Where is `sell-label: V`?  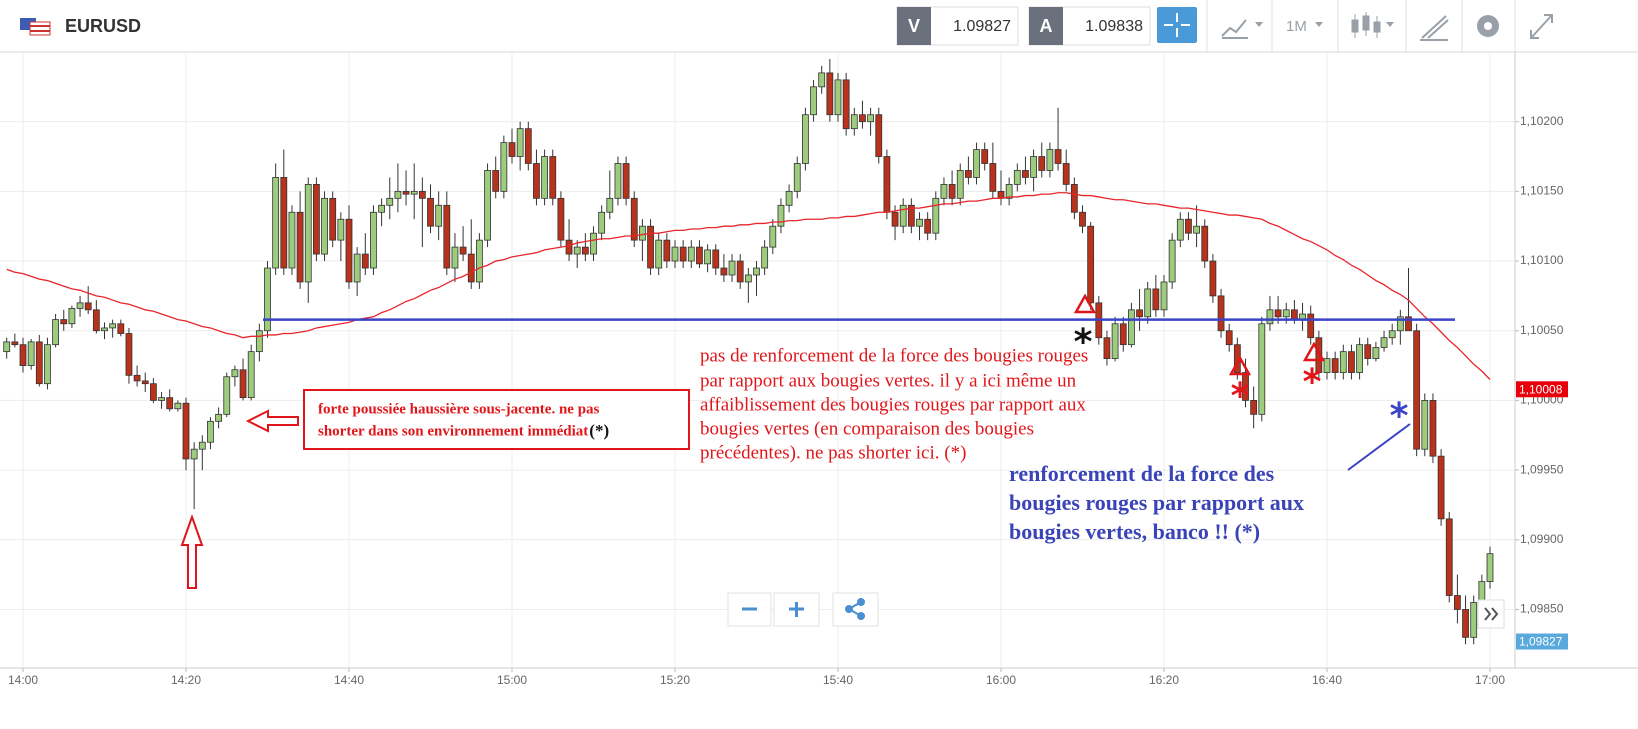
sell-label: V is located at coordinates (914, 26).